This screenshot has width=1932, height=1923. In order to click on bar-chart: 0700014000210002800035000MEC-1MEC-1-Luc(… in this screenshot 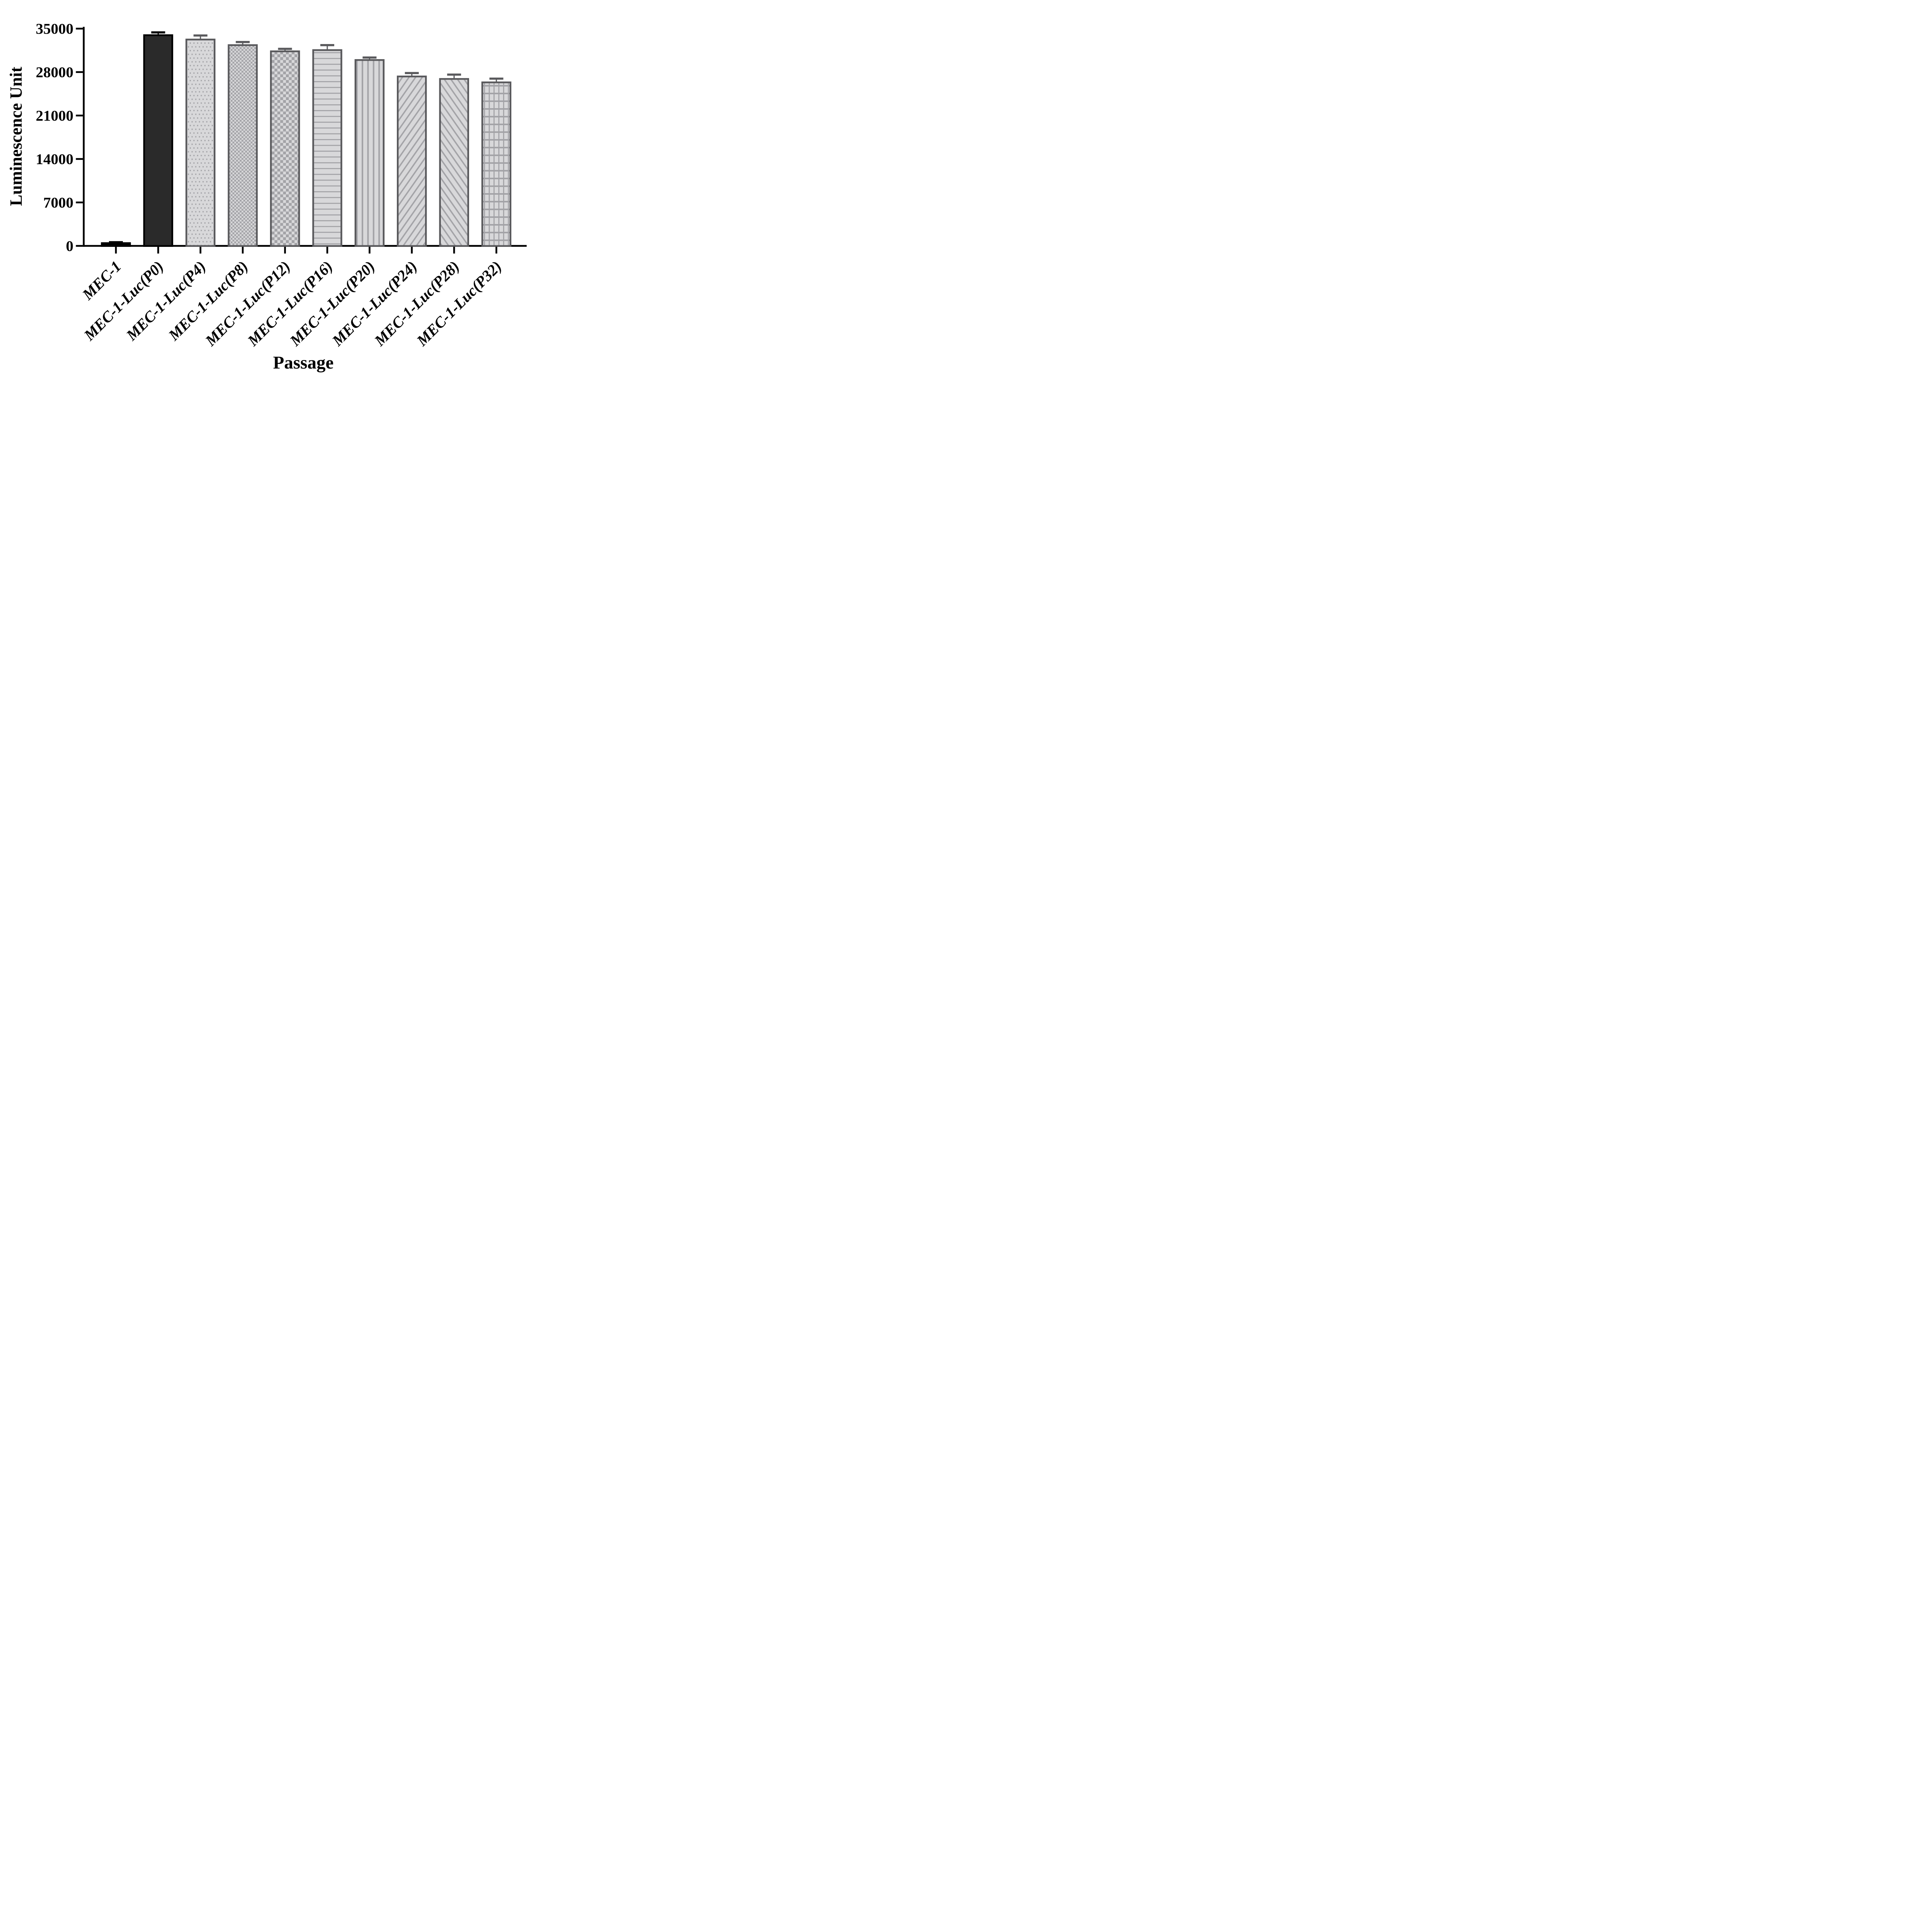, I will do `click(267, 197)`.